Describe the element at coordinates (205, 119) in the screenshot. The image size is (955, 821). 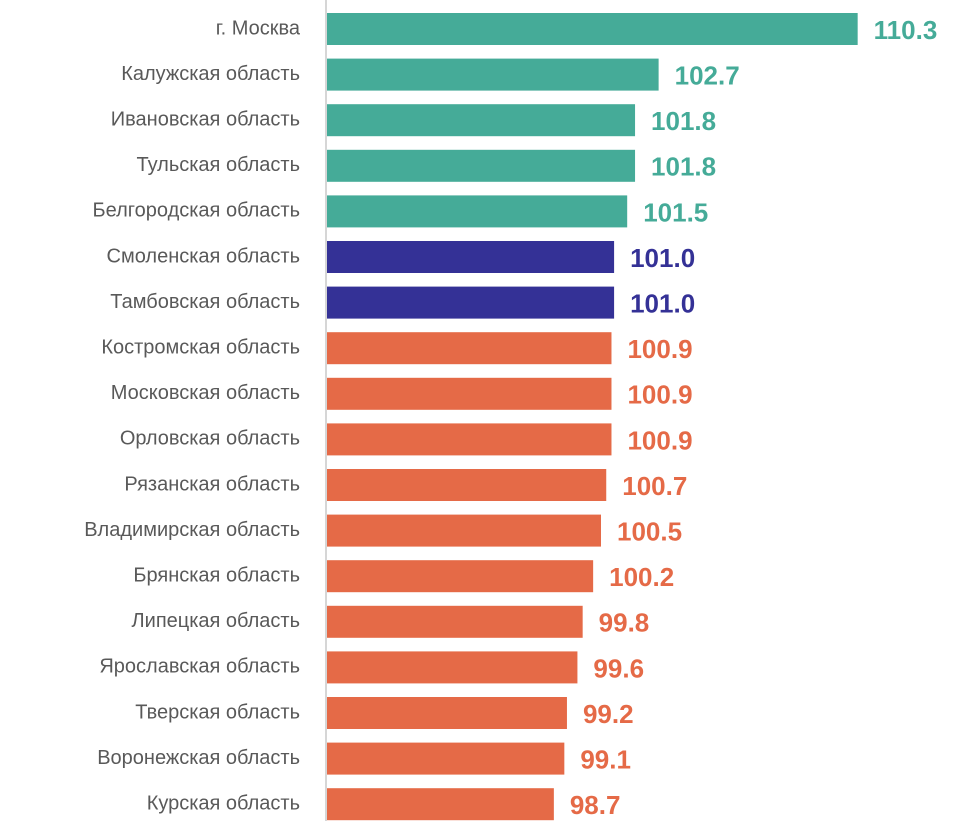
I see `category-label: Ивановская область` at that location.